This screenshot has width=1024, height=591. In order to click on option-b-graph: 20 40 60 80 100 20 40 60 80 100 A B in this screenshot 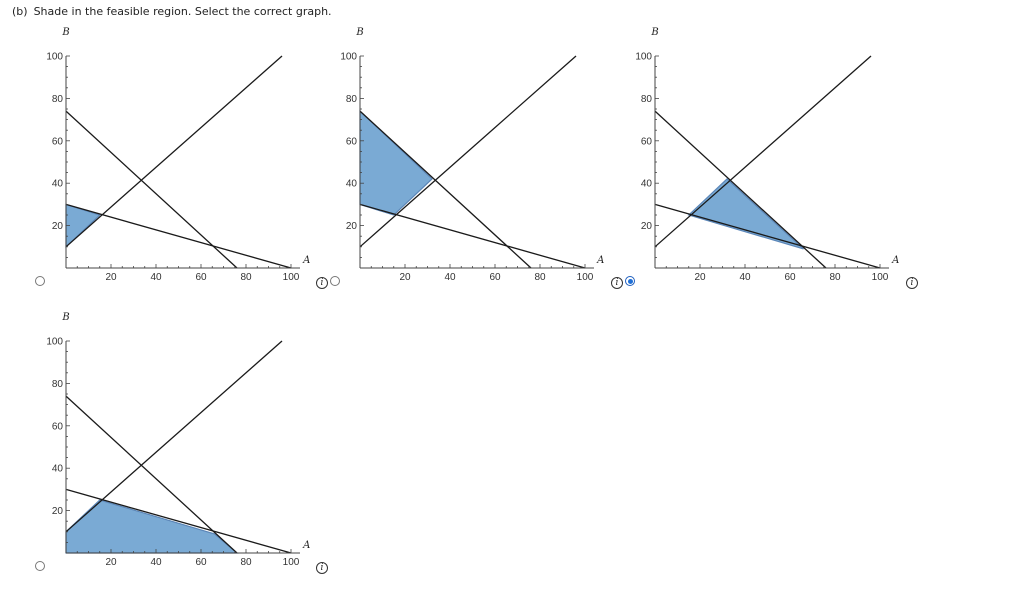, I will do `click(469, 162)`.